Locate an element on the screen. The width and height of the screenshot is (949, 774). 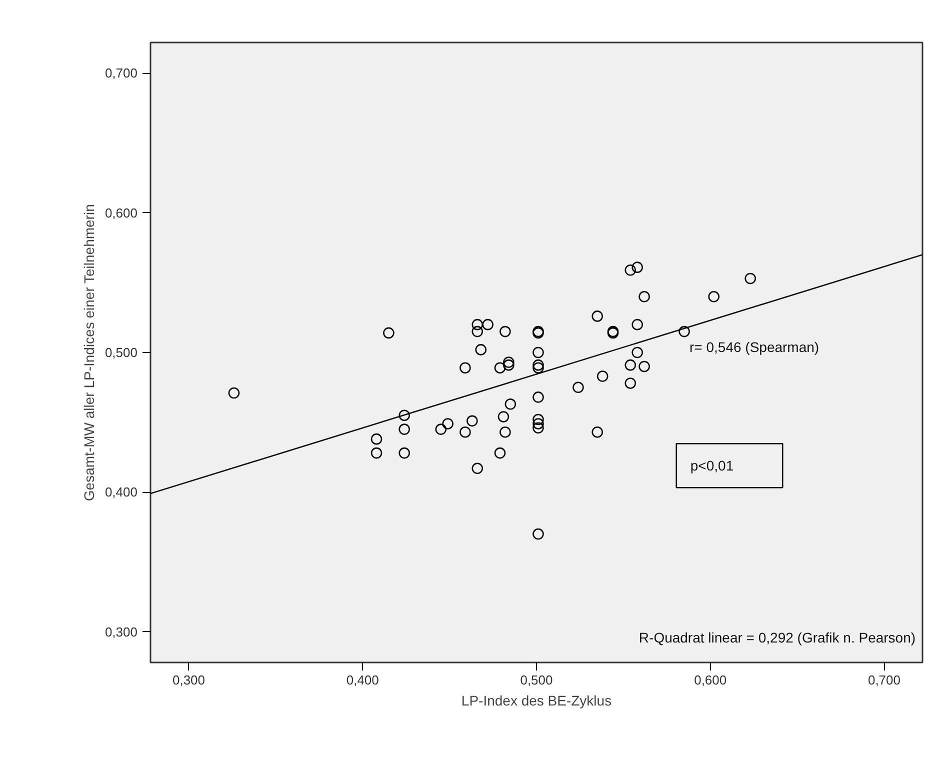
y-tick-label: 0,300 is located at coordinates (121, 632).